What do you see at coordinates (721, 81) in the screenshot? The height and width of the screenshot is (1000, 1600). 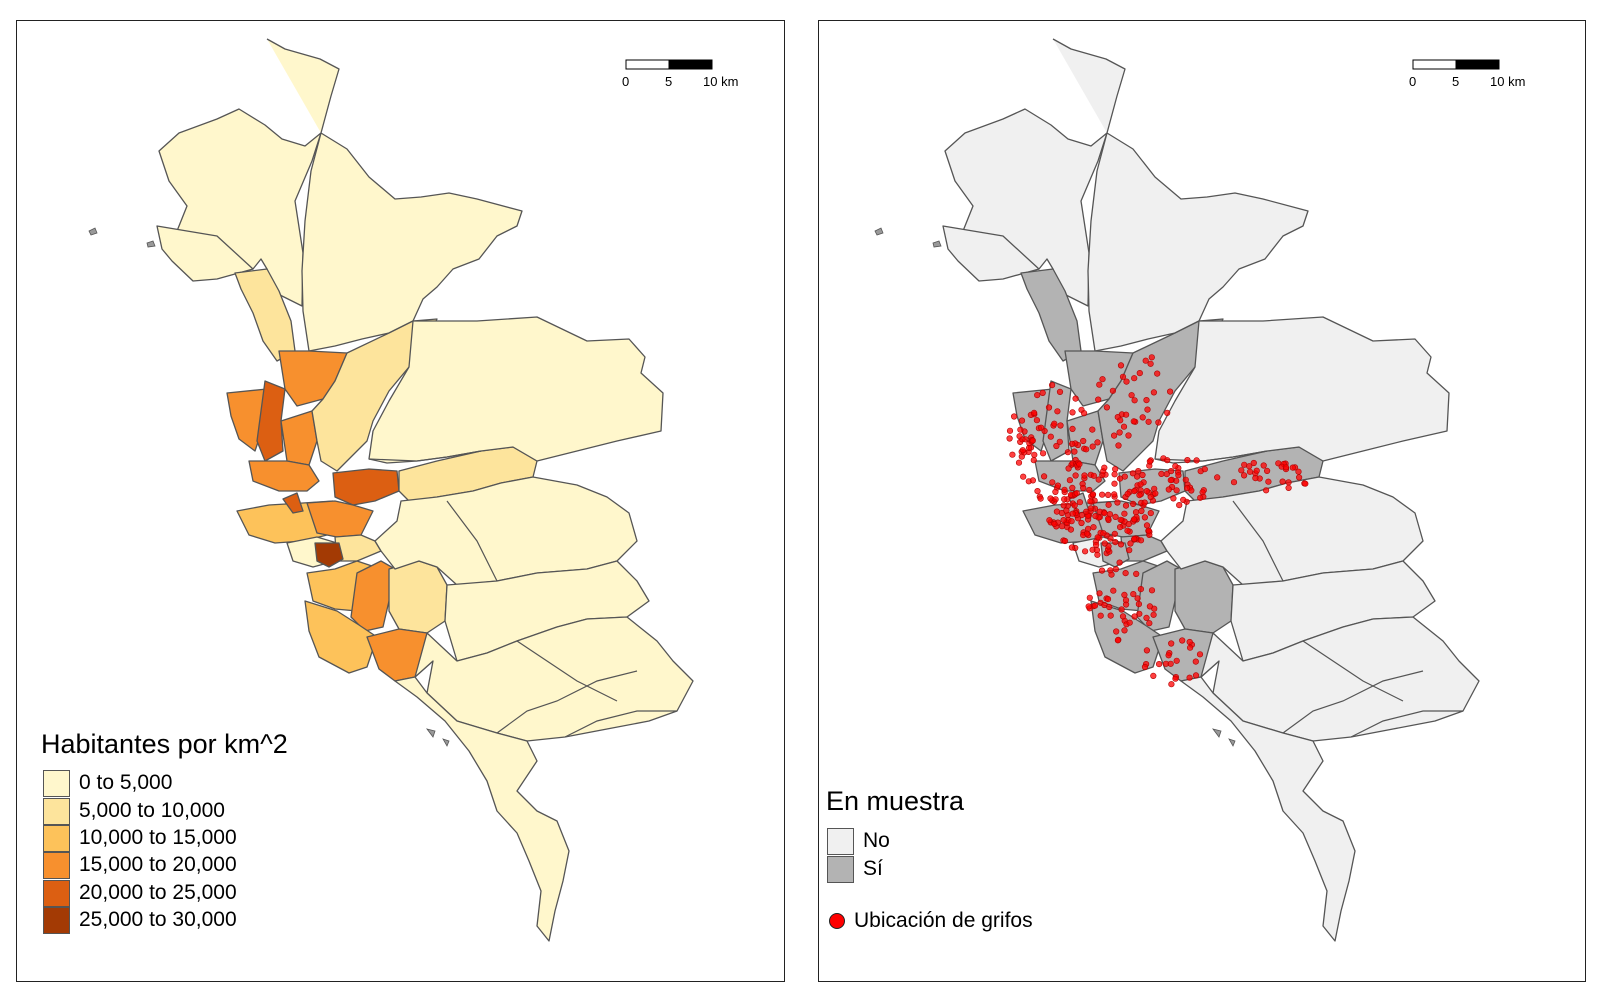 I see `scale-tick-10: 10 km` at bounding box center [721, 81].